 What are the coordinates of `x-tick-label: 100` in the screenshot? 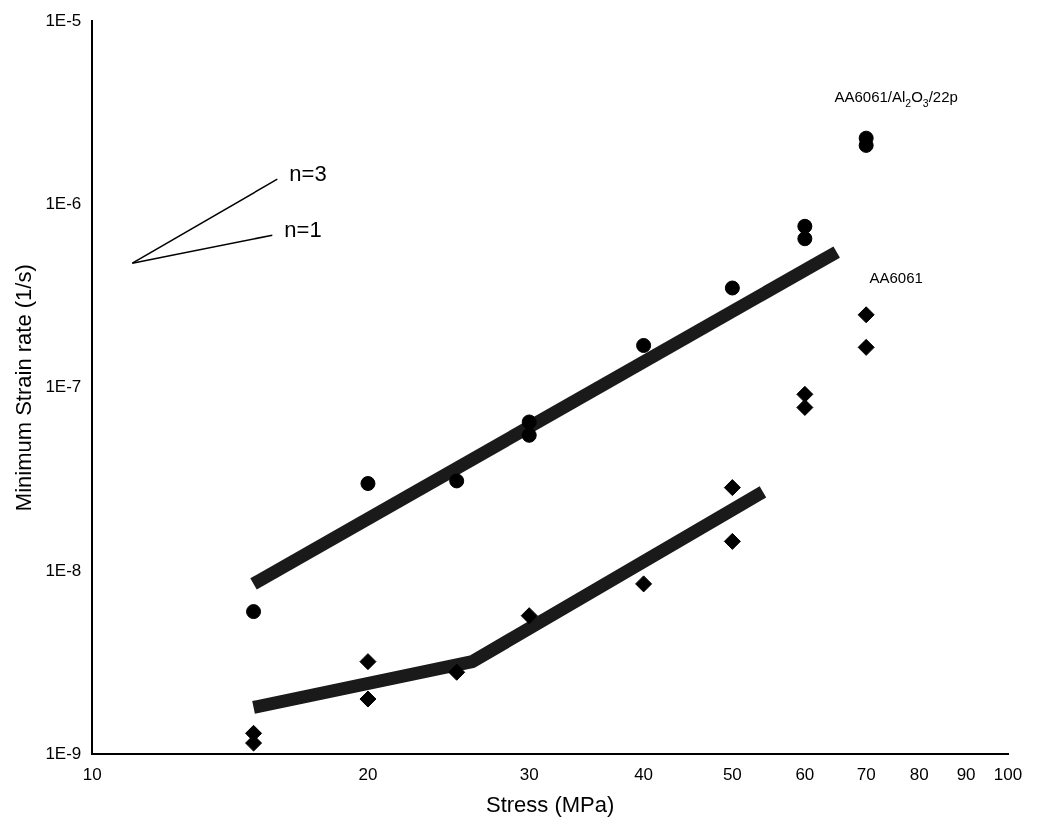 It's located at (1008, 775).